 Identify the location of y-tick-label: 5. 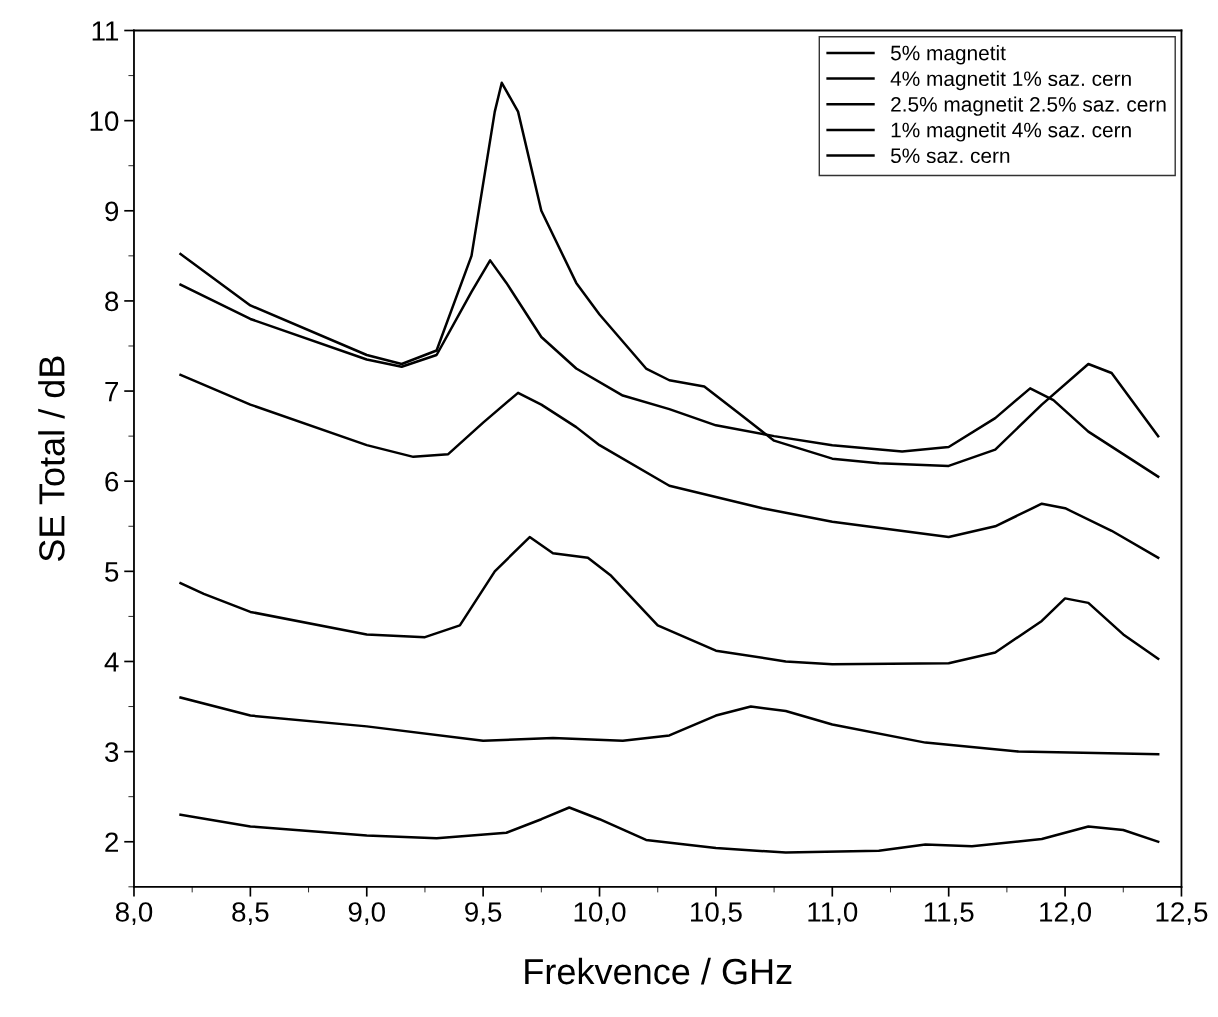
(112, 572).